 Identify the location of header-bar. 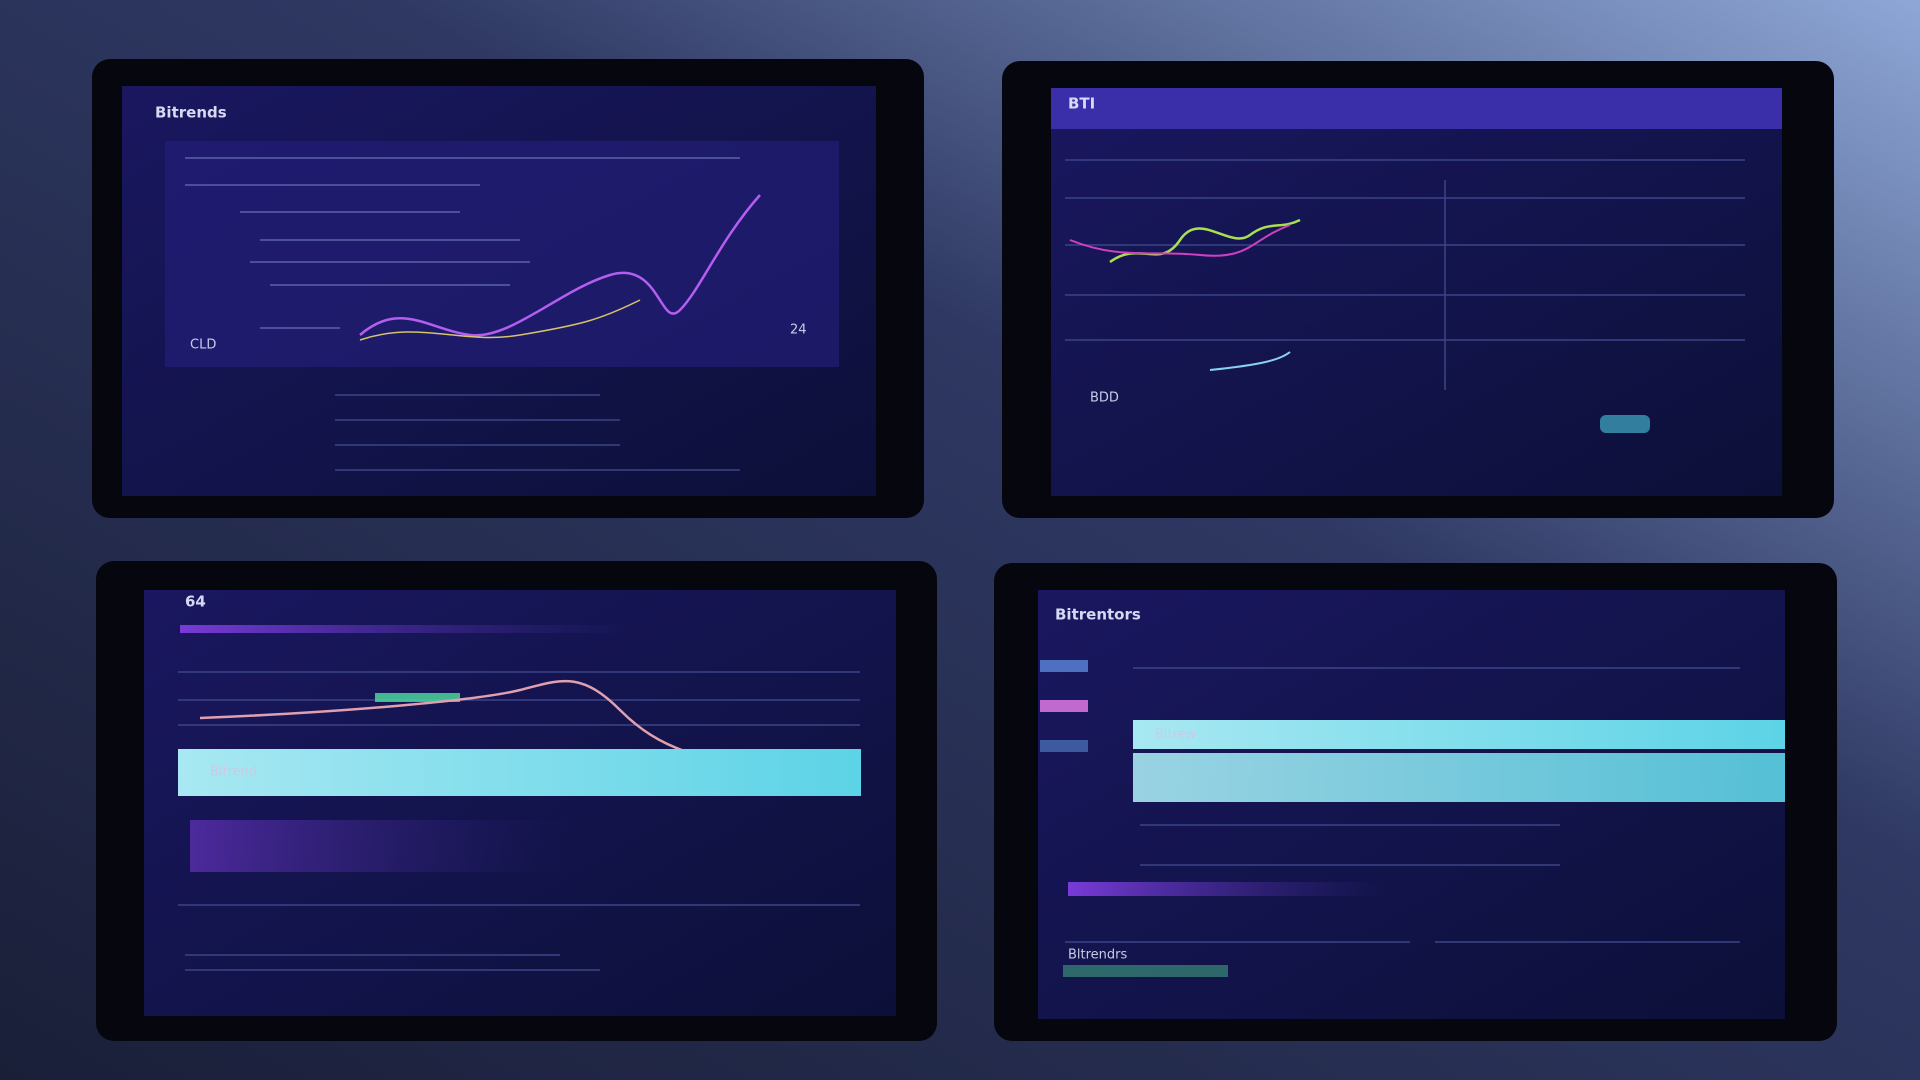
(1416, 108).